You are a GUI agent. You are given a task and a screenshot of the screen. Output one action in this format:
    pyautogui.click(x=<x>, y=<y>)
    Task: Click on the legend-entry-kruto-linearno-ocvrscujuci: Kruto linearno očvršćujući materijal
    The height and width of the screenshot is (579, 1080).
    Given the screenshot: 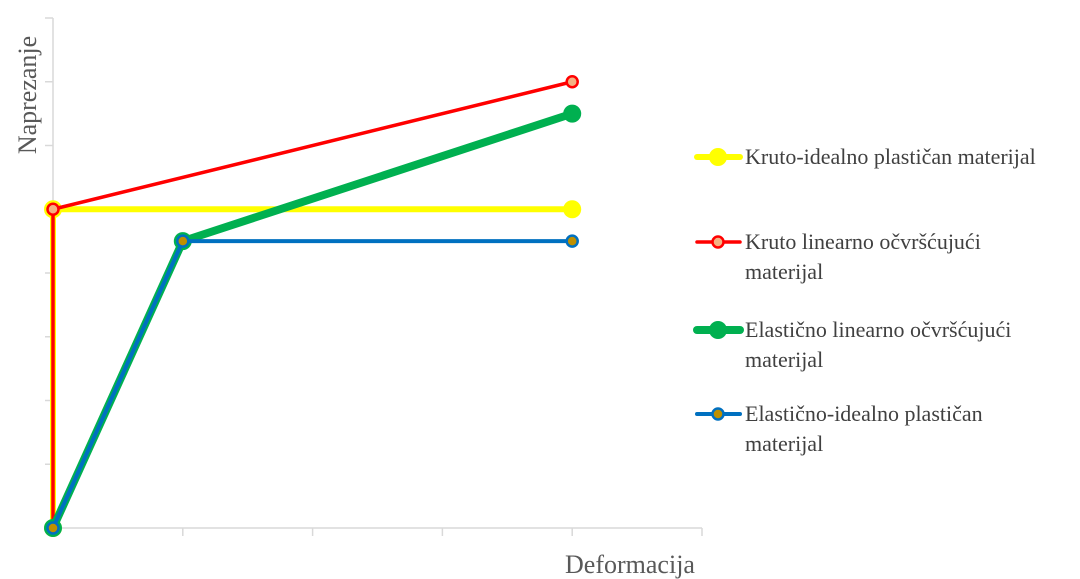 What is the action you would take?
    pyautogui.click(x=838, y=256)
    